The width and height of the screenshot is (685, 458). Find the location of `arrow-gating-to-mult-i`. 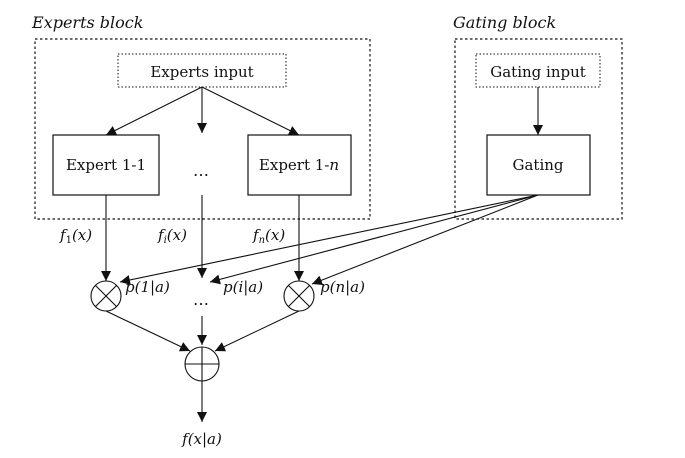

arrow-gating-to-mult-i is located at coordinates (374, 239).